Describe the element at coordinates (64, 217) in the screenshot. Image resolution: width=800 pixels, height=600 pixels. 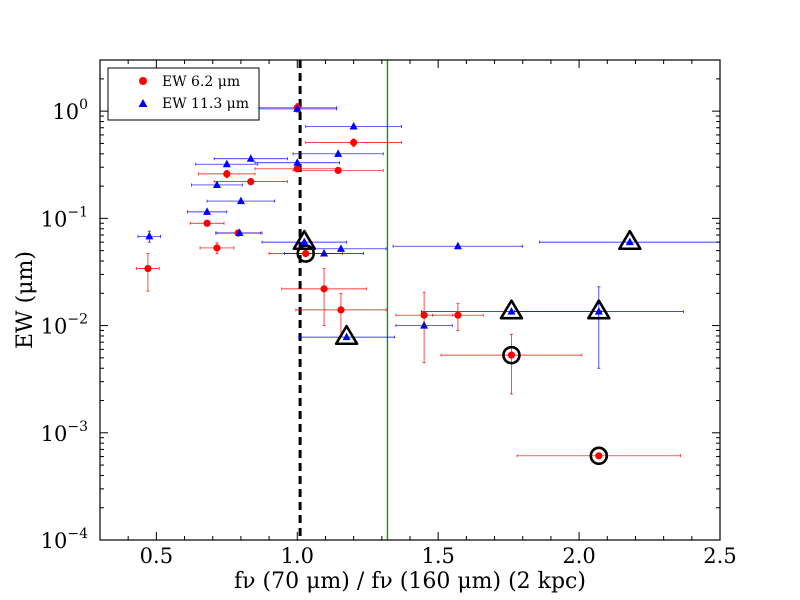
I see `y-tick-label: 10⁻¹` at that location.